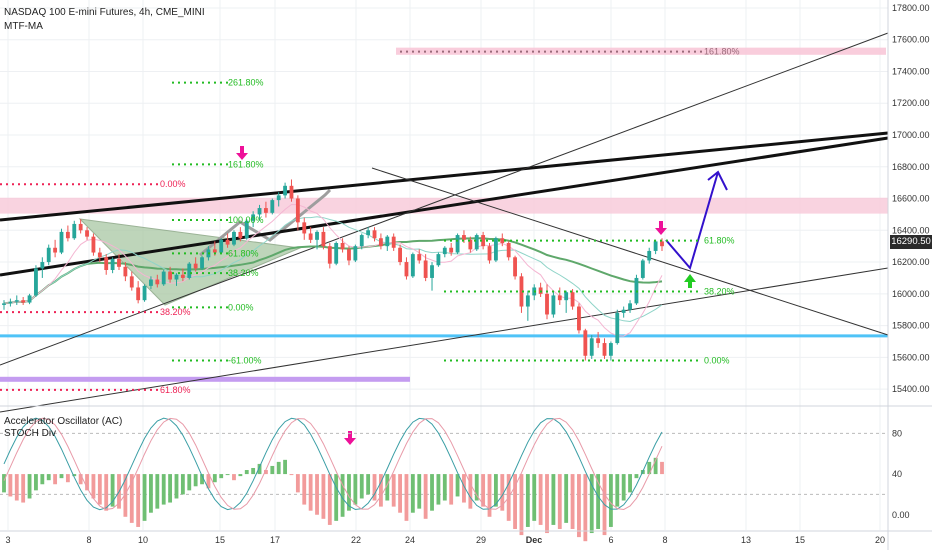 This screenshot has width=932, height=550. I want to click on fib-level-label: 0.00%, so click(241, 307).